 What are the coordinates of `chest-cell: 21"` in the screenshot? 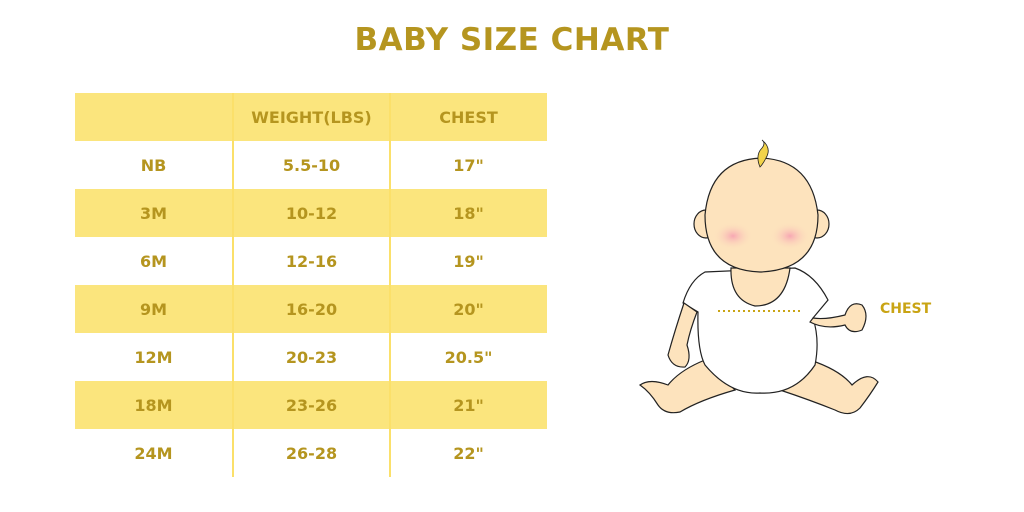 It's located at (467, 405).